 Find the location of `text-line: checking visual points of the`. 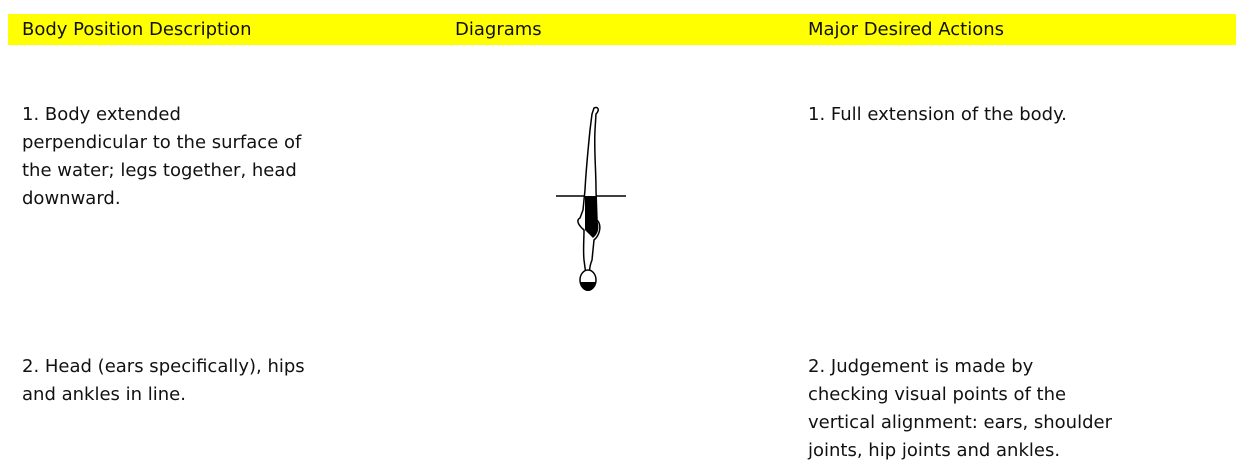

text-line: checking visual points of the is located at coordinates (937, 394).